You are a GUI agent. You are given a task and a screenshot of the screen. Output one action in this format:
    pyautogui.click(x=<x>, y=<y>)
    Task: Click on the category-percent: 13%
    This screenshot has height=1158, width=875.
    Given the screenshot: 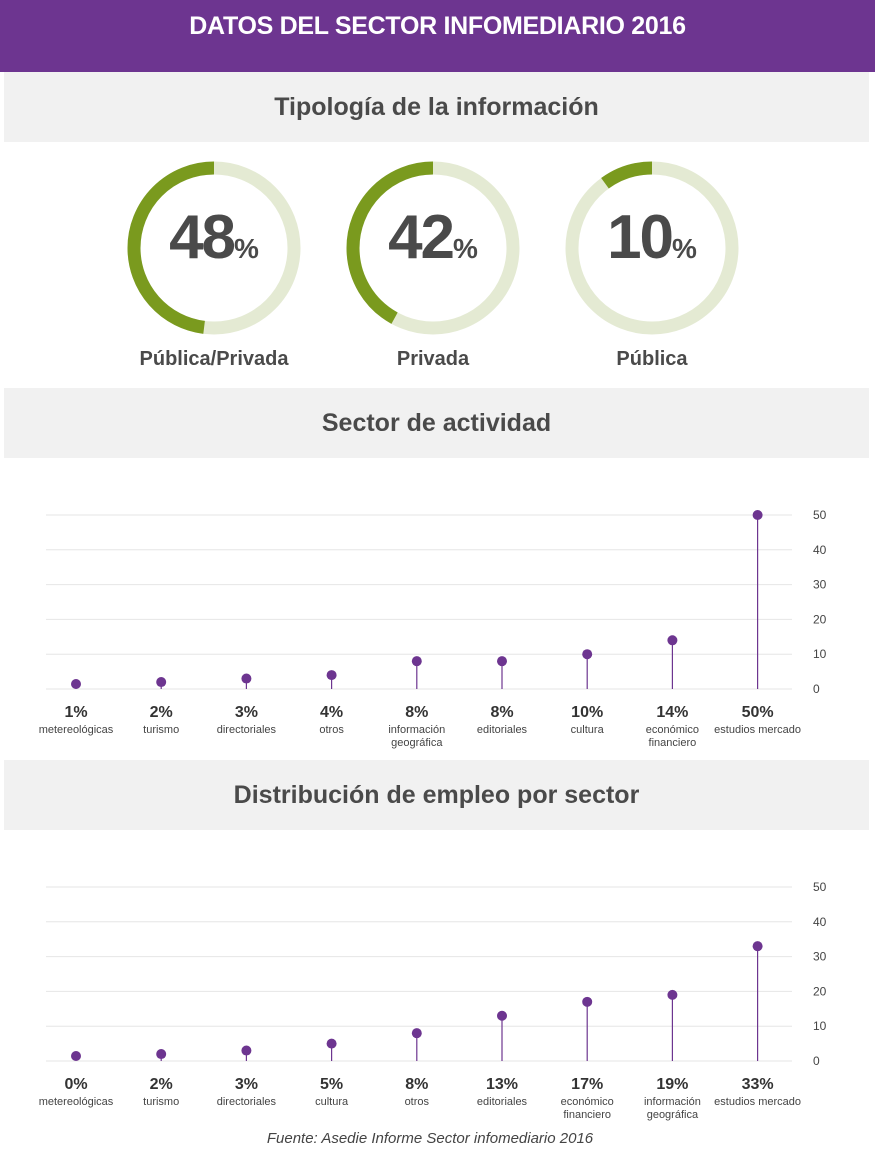 What is the action you would take?
    pyautogui.click(x=502, y=1084)
    